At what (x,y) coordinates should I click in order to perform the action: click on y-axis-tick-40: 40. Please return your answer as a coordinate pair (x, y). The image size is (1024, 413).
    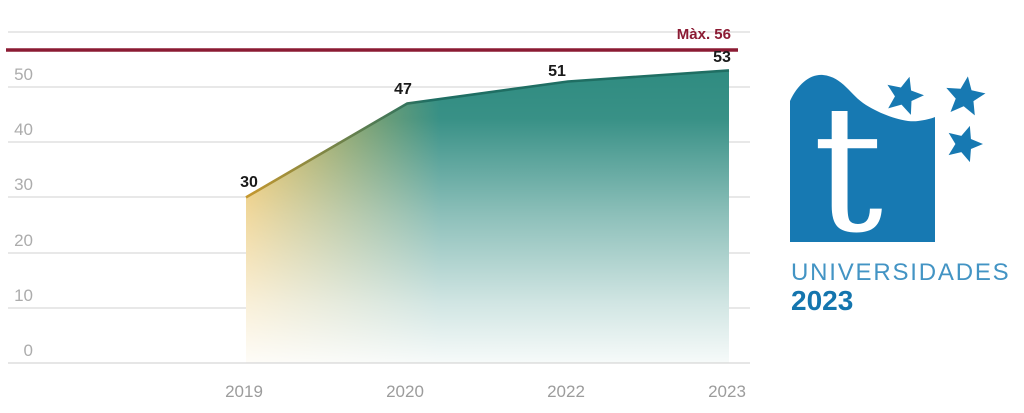
    Looking at the image, I should click on (23, 129).